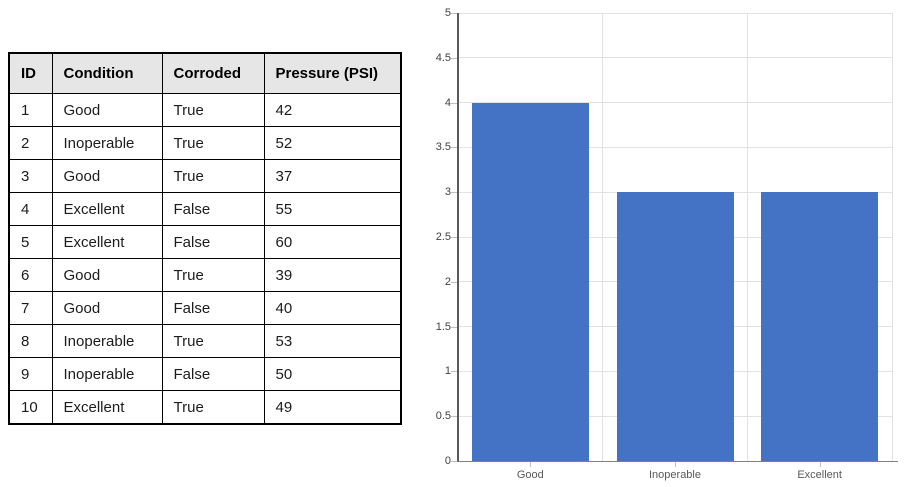 The height and width of the screenshot is (487, 904). What do you see at coordinates (332, 110) in the screenshot?
I see `table-cell: 42` at bounding box center [332, 110].